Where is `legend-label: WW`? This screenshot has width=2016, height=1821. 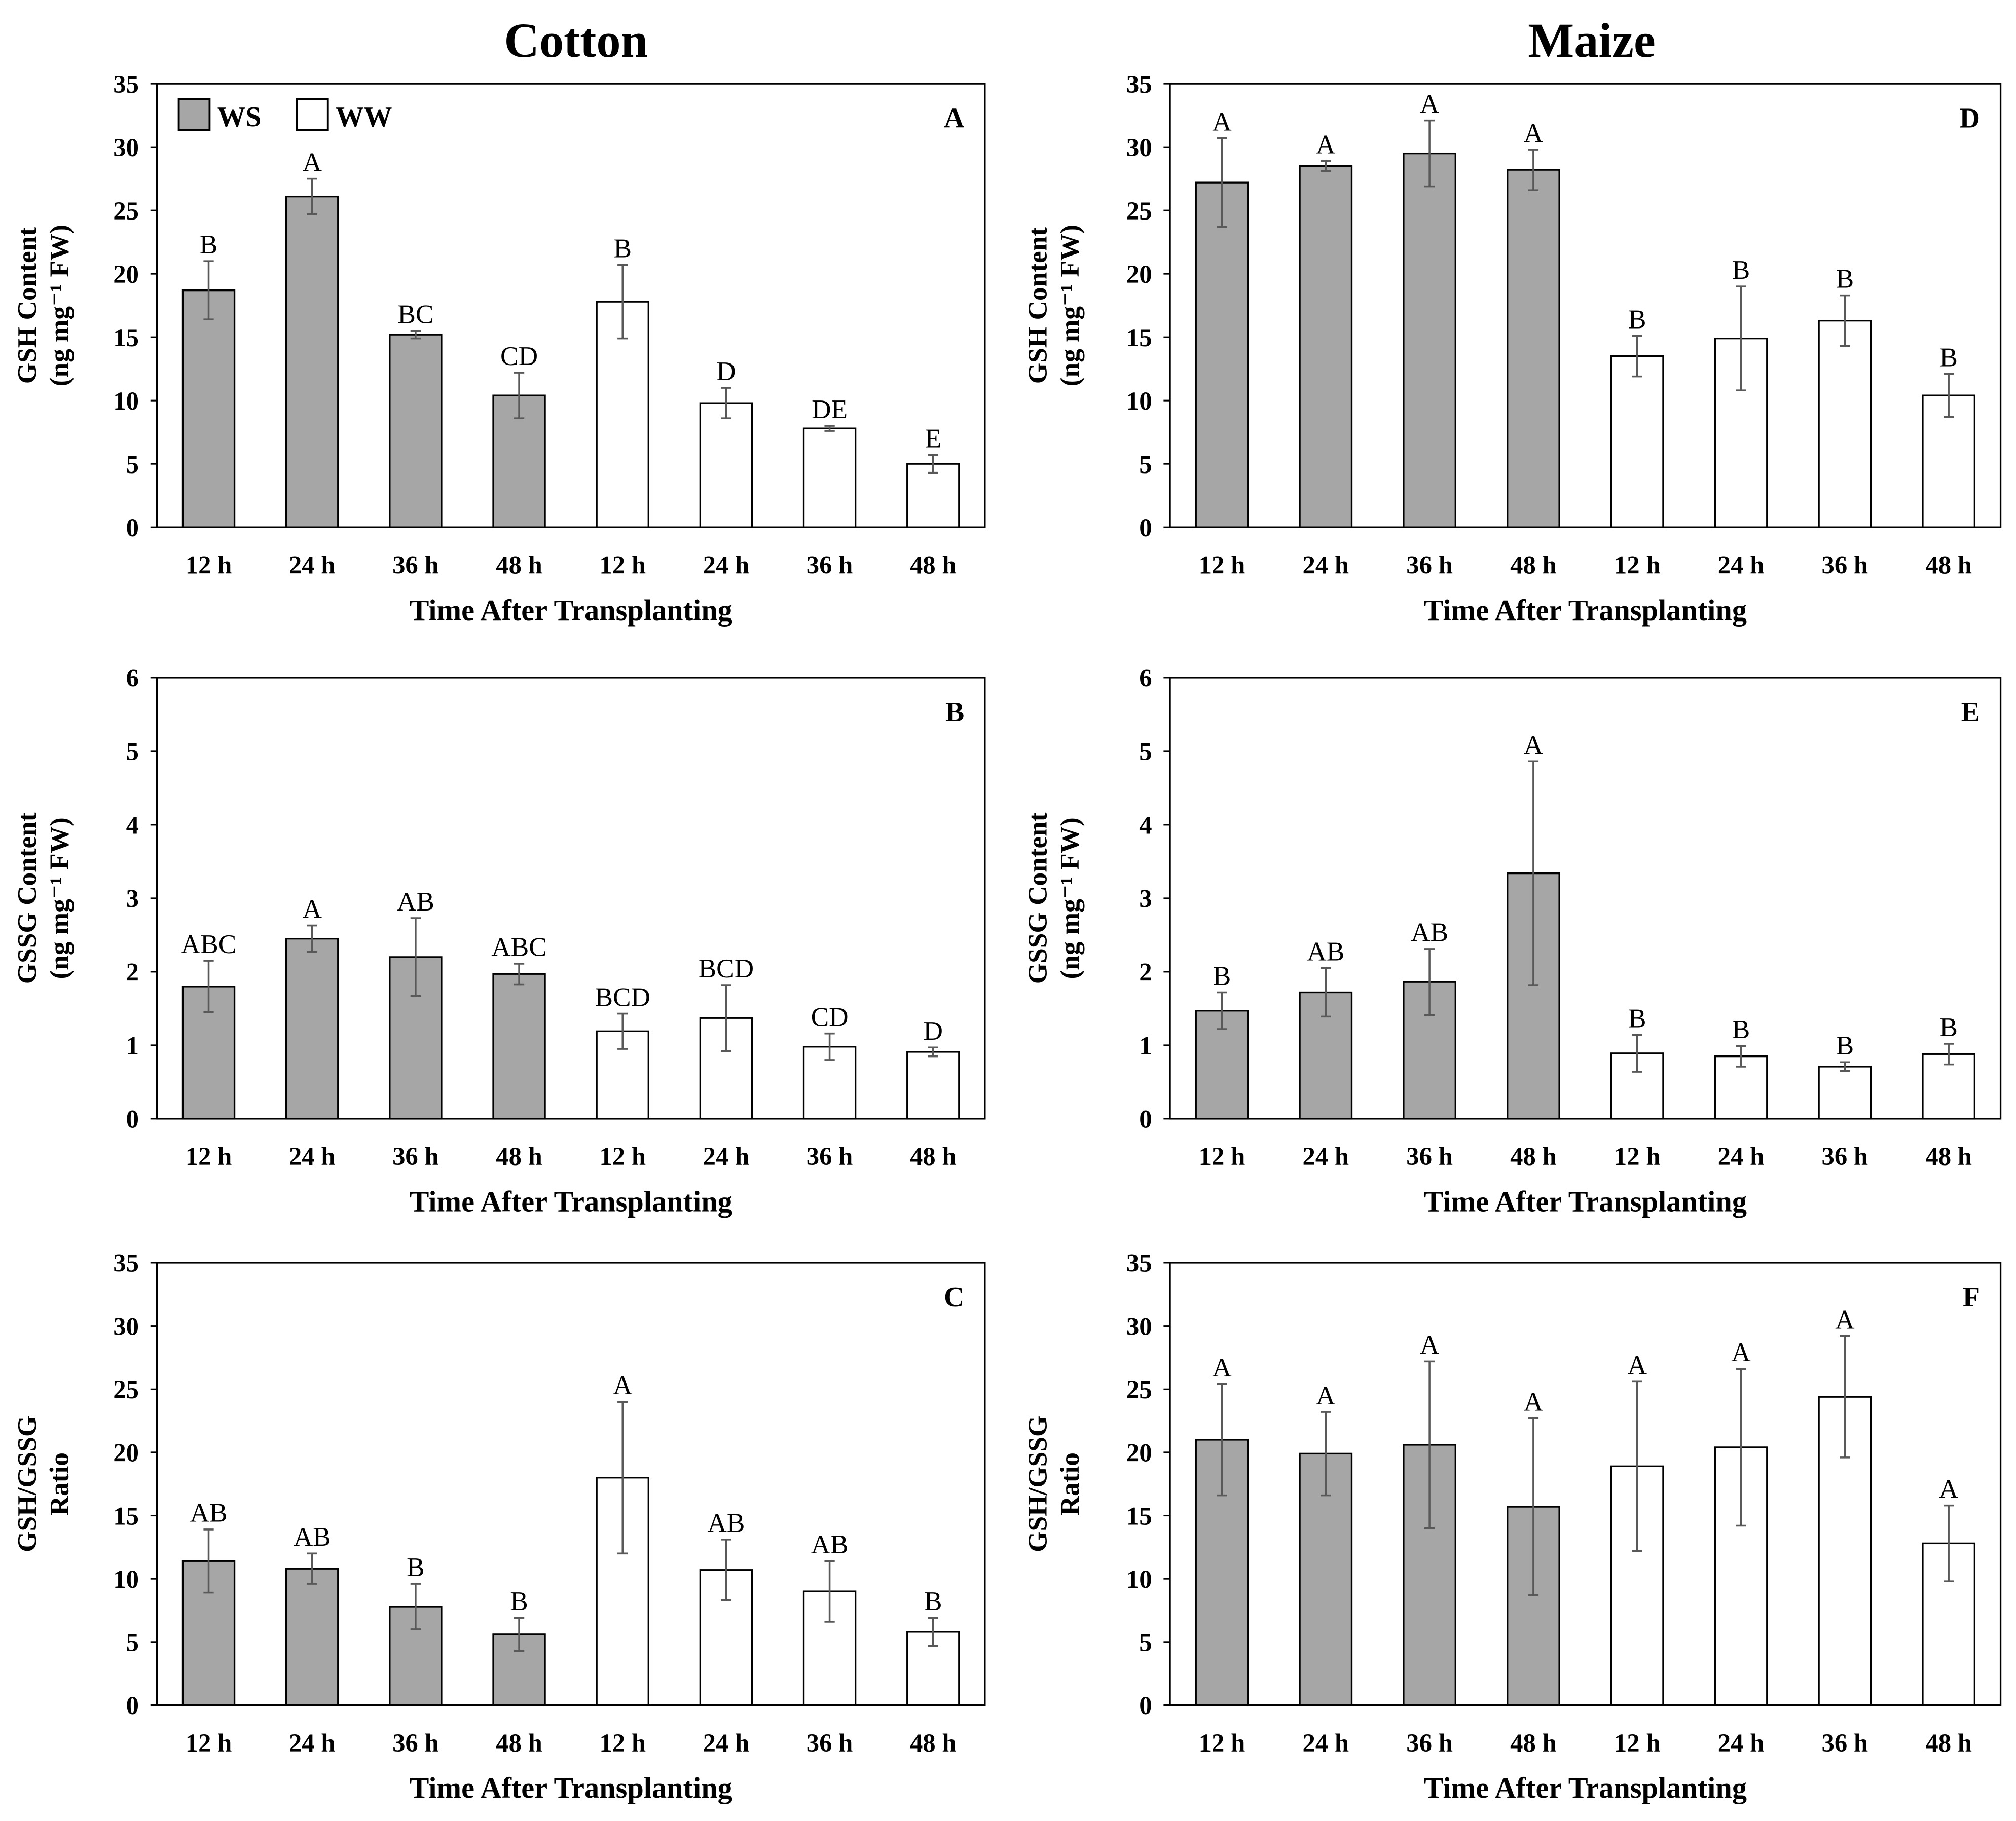 legend-label: WW is located at coordinates (364, 117).